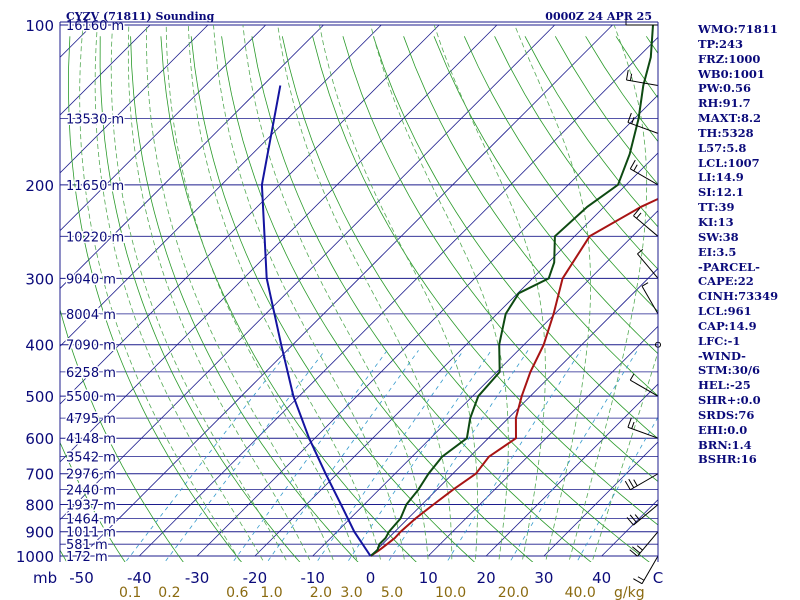 The width and height of the screenshot is (800, 600). I want to click on index-item: SHR+:0.0, so click(729, 400).